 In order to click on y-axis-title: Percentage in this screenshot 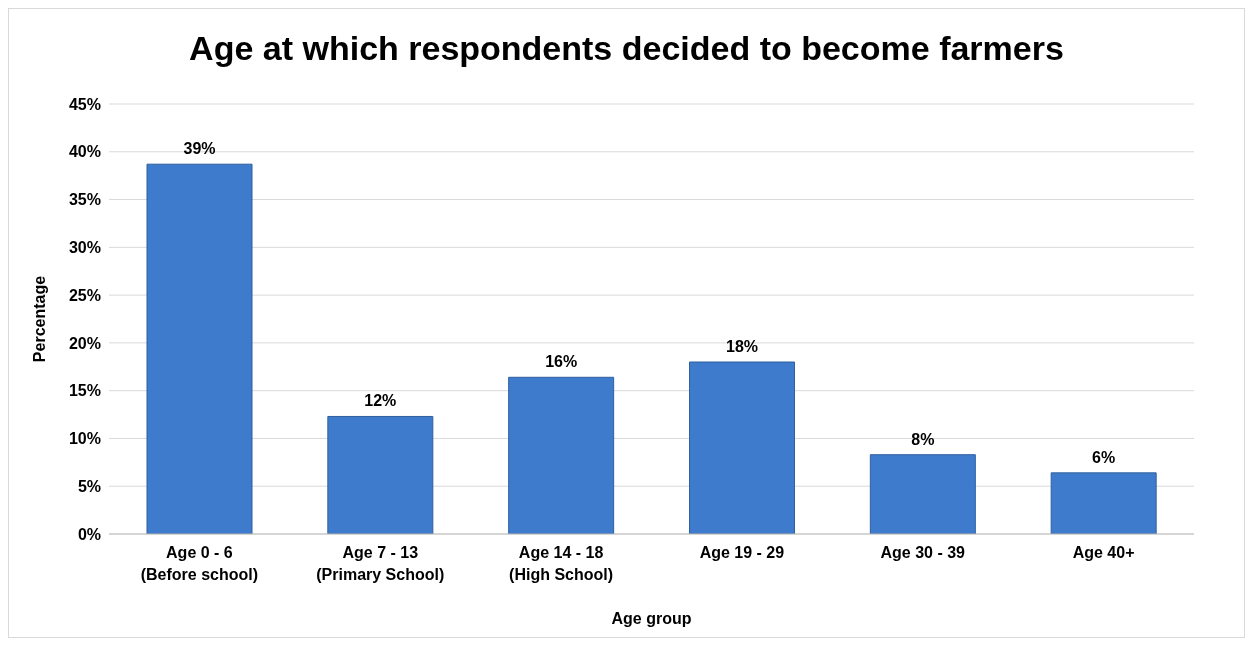, I will do `click(39, 319)`.